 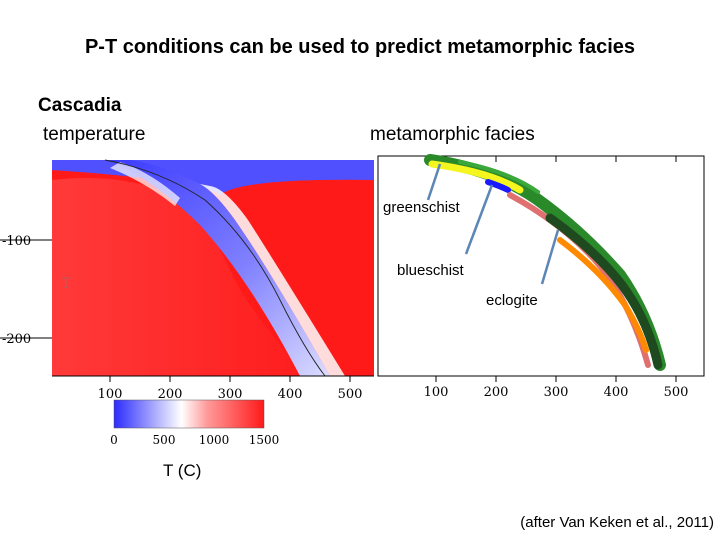 What do you see at coordinates (476, 177) in the screenshot?
I see `facies-yellow-band` at bounding box center [476, 177].